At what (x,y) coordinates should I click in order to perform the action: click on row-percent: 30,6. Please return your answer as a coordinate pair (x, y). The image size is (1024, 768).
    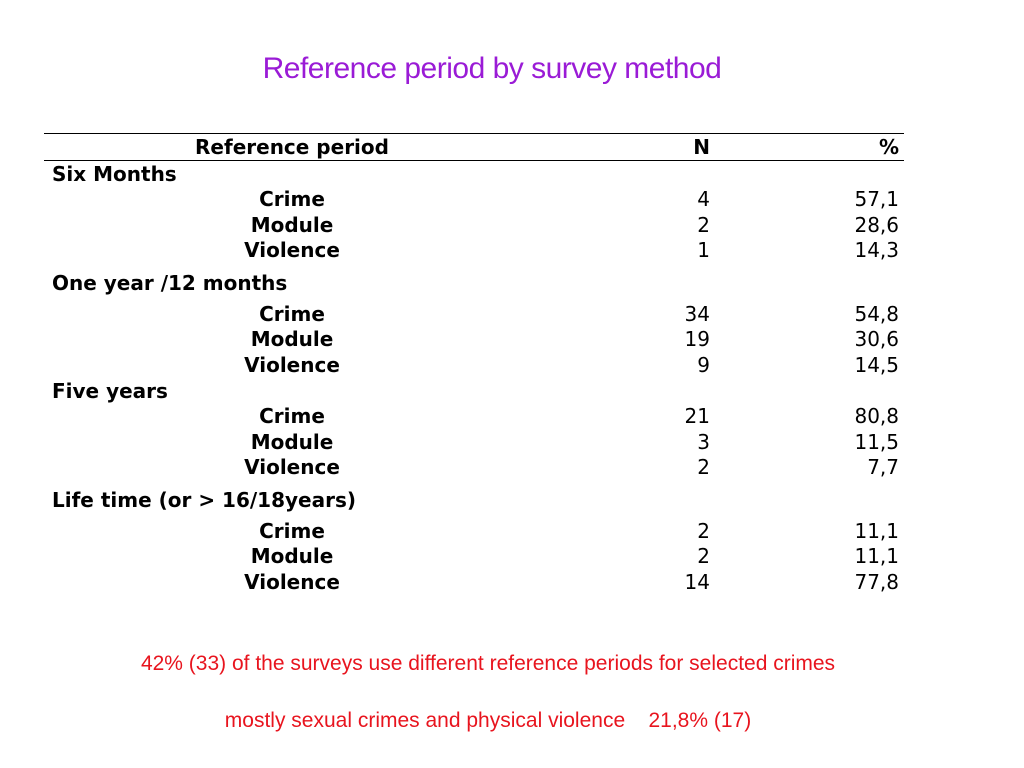
    Looking at the image, I should click on (876, 339).